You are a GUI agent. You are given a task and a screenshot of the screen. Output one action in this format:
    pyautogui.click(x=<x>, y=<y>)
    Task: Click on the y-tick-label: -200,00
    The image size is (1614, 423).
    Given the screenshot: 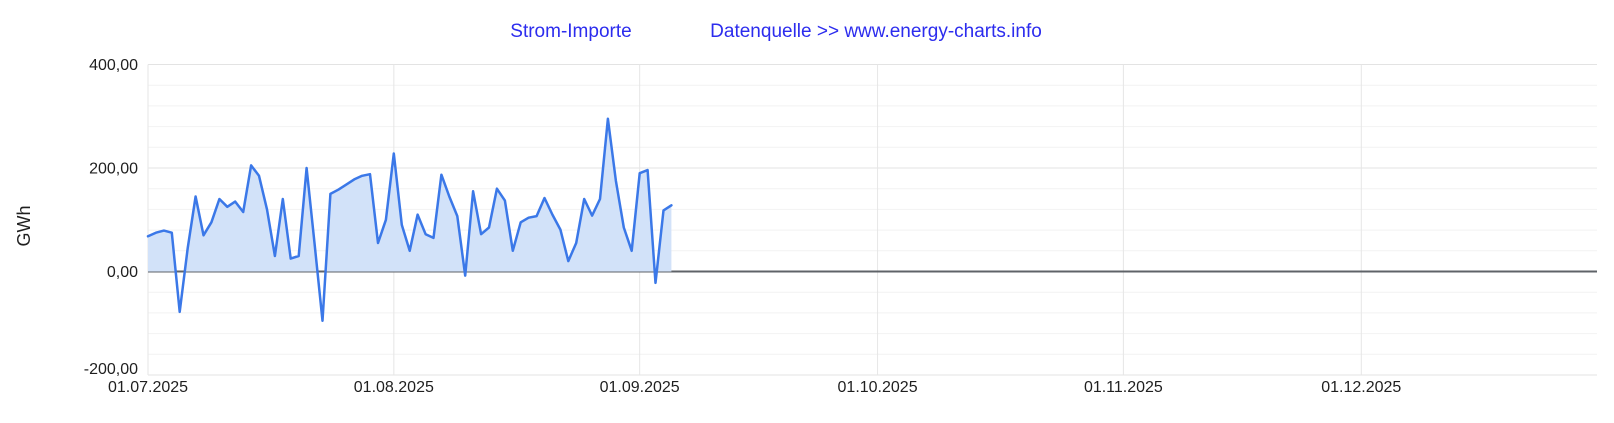 What is the action you would take?
    pyautogui.click(x=111, y=369)
    